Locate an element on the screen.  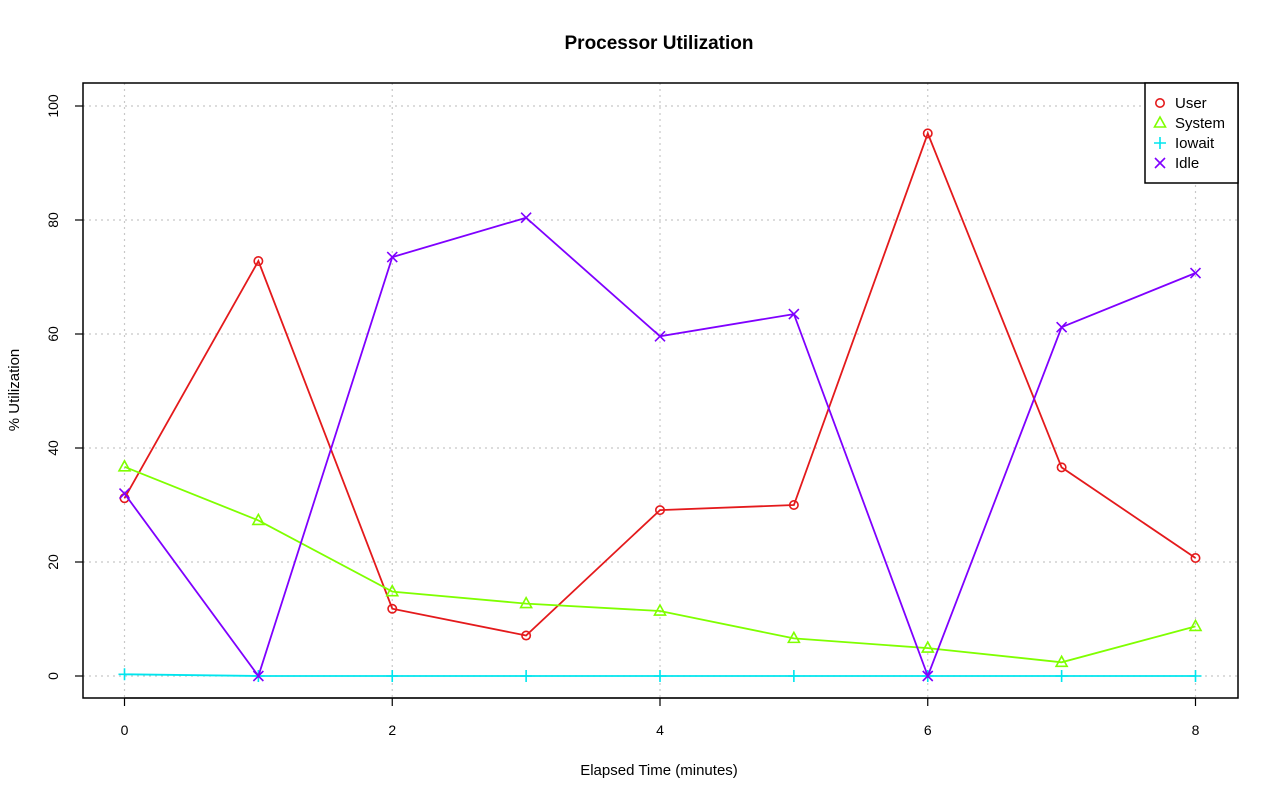
legend-label-idle: Idle is located at coordinates (1187, 163).